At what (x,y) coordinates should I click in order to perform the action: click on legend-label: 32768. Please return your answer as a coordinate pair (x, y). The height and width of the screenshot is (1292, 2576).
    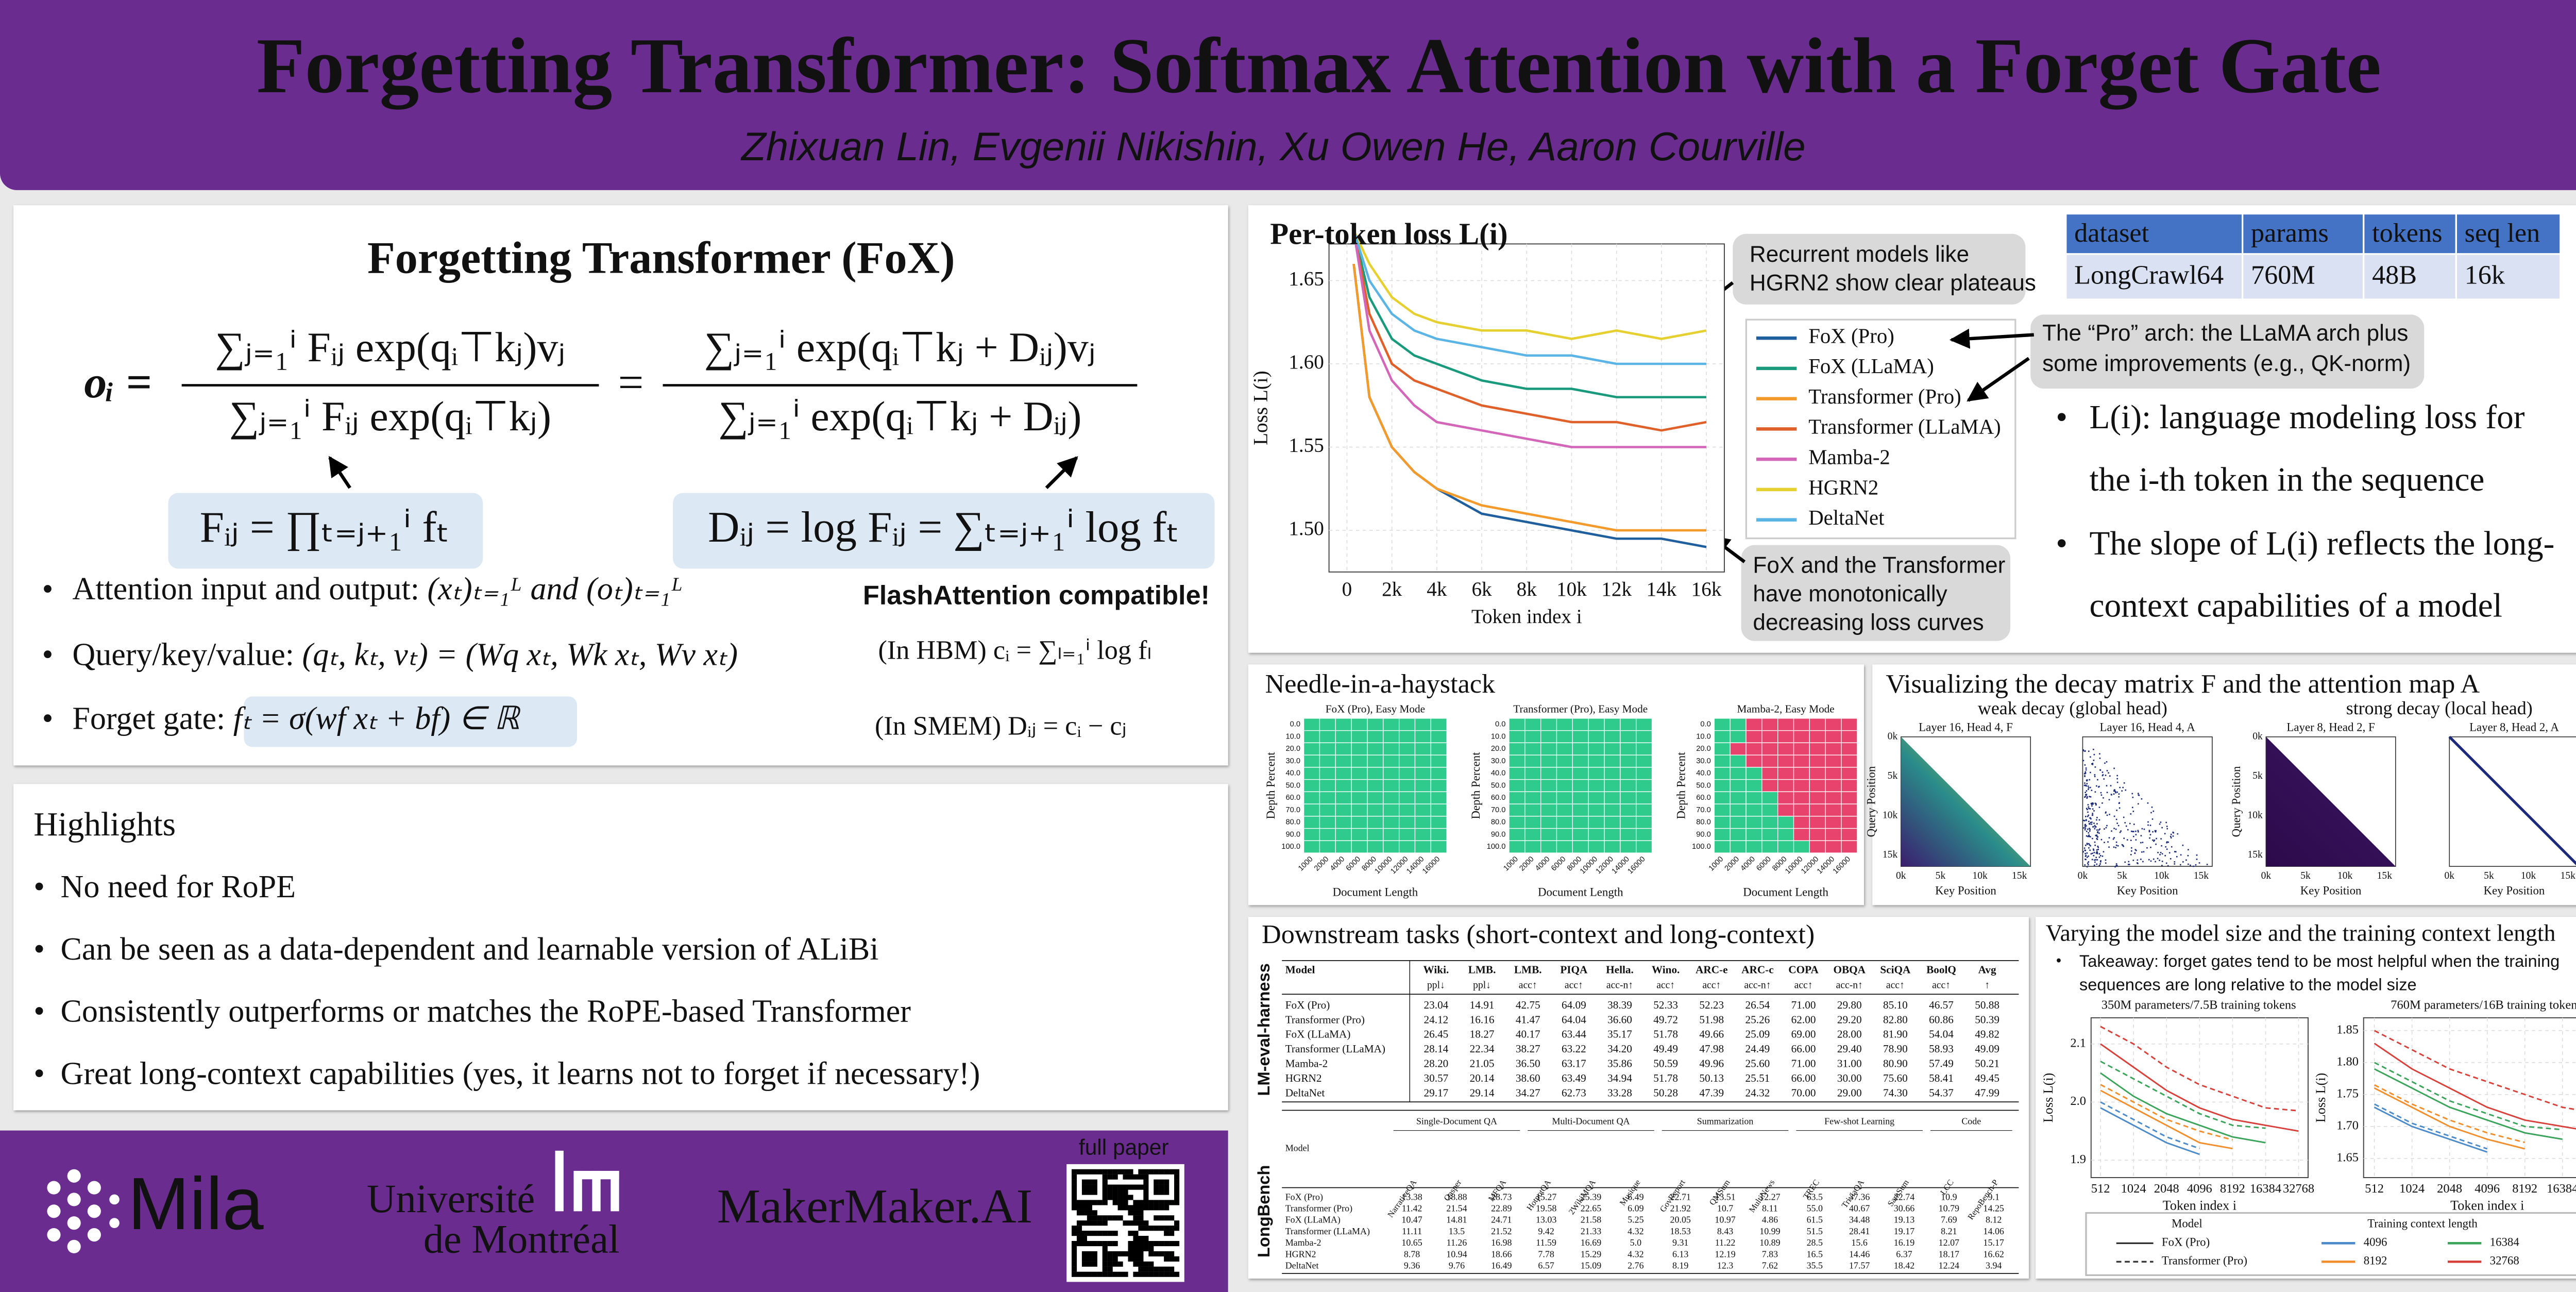
    Looking at the image, I should click on (2504, 1260).